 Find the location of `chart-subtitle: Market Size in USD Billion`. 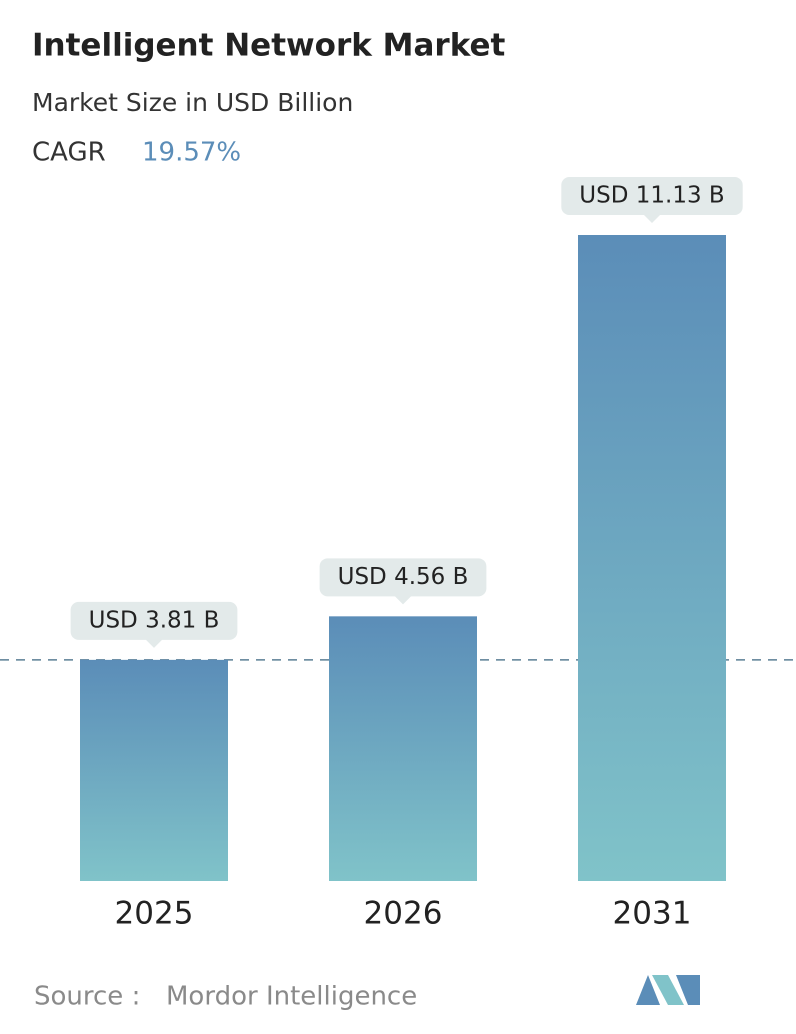

chart-subtitle: Market Size in USD Billion is located at coordinates (192, 102).